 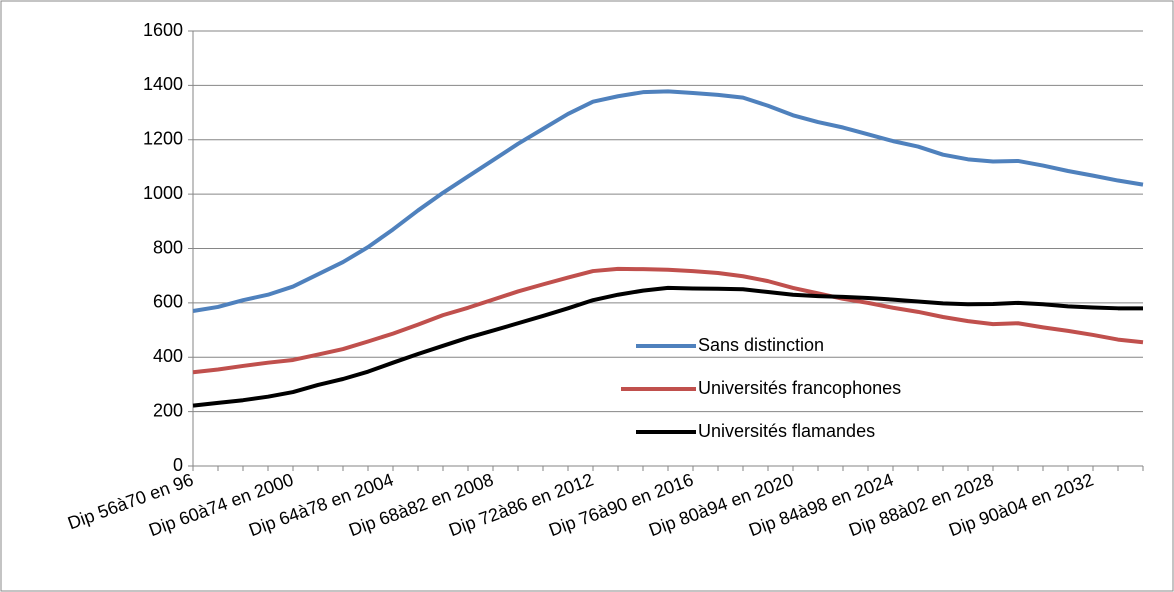 What do you see at coordinates (668, 320) in the screenshot?
I see `series-line` at bounding box center [668, 320].